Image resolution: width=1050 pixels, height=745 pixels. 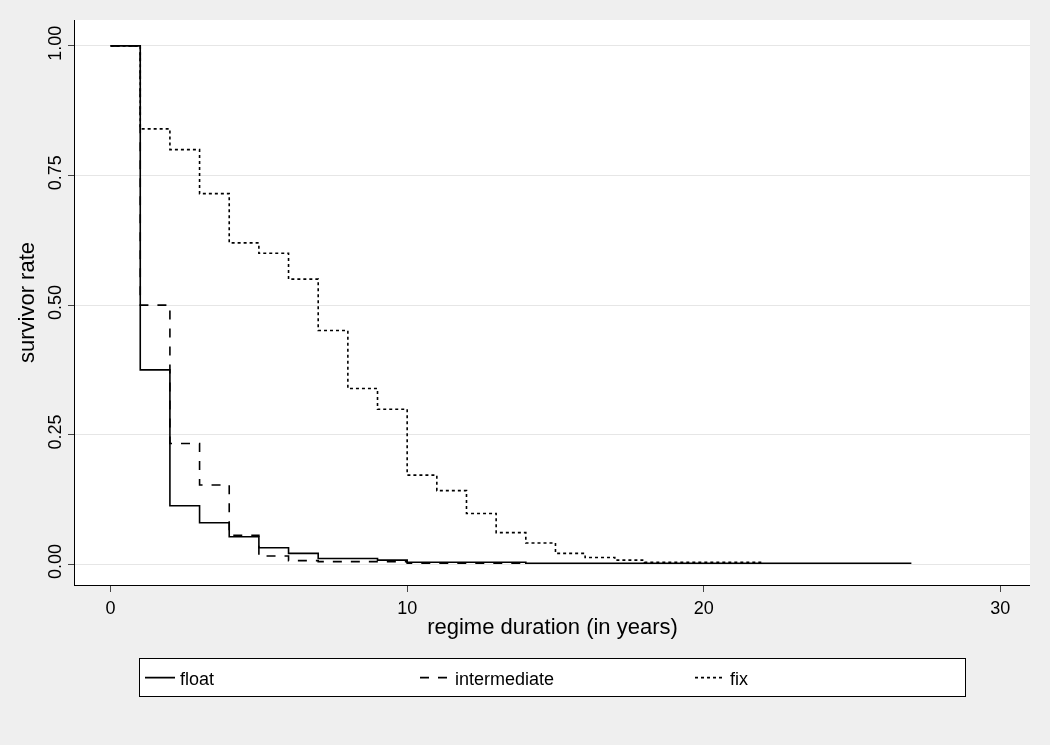 I want to click on x-tick-label: 20, so click(x=703, y=607).